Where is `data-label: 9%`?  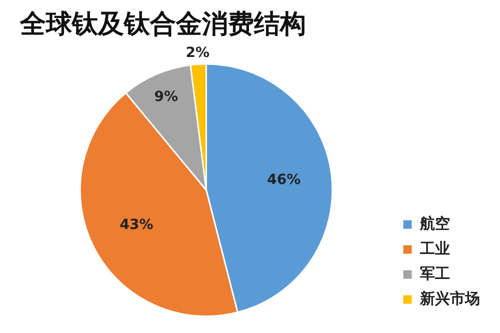
data-label: 9% is located at coordinates (166, 97).